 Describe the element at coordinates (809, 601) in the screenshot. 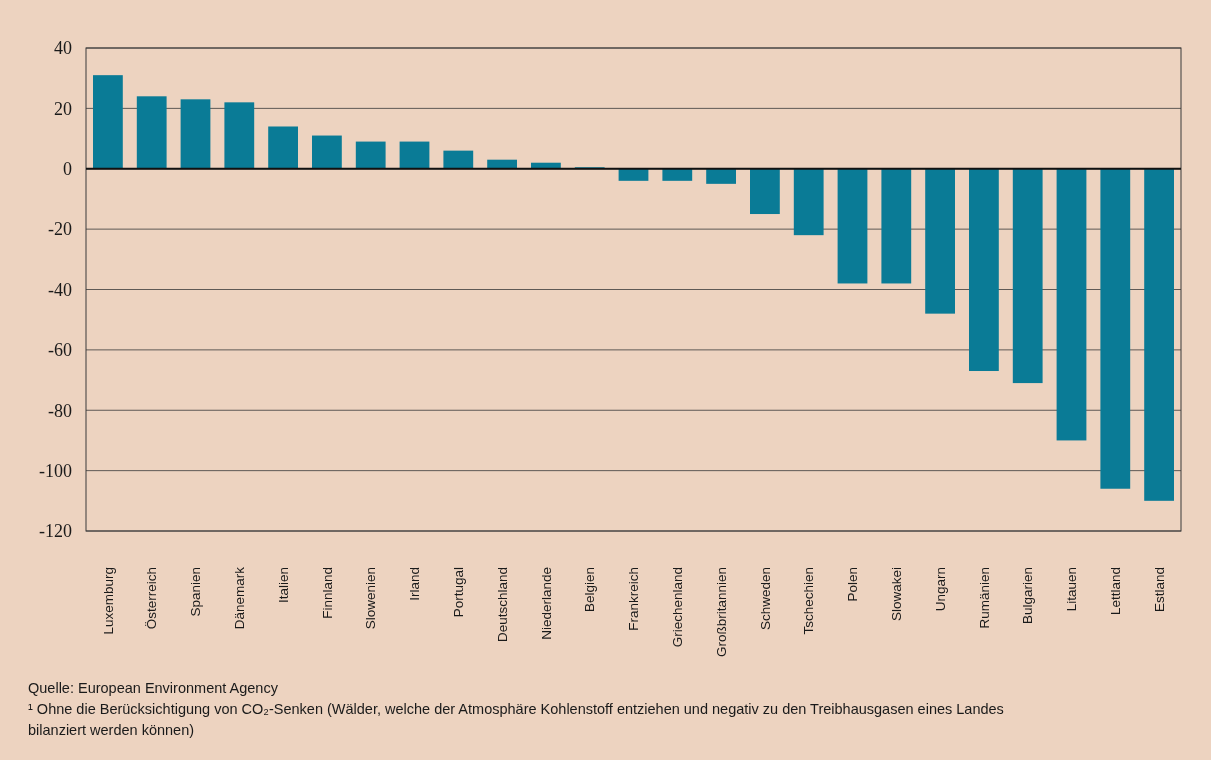

I see `x-tick-label: Tschechien` at that location.